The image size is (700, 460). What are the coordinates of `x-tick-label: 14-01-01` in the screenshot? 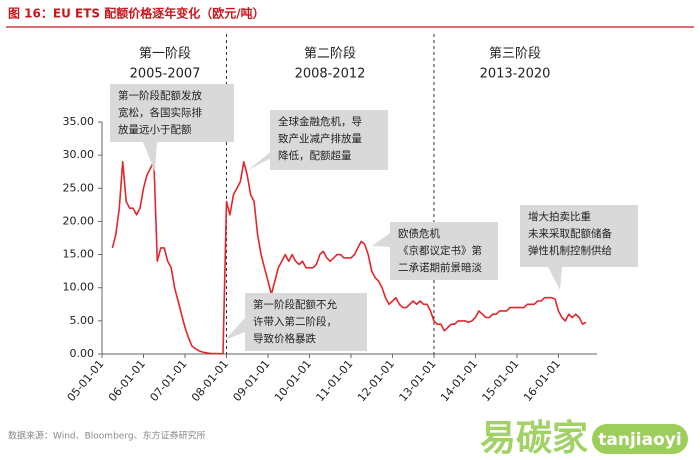 It's located at (459, 381).